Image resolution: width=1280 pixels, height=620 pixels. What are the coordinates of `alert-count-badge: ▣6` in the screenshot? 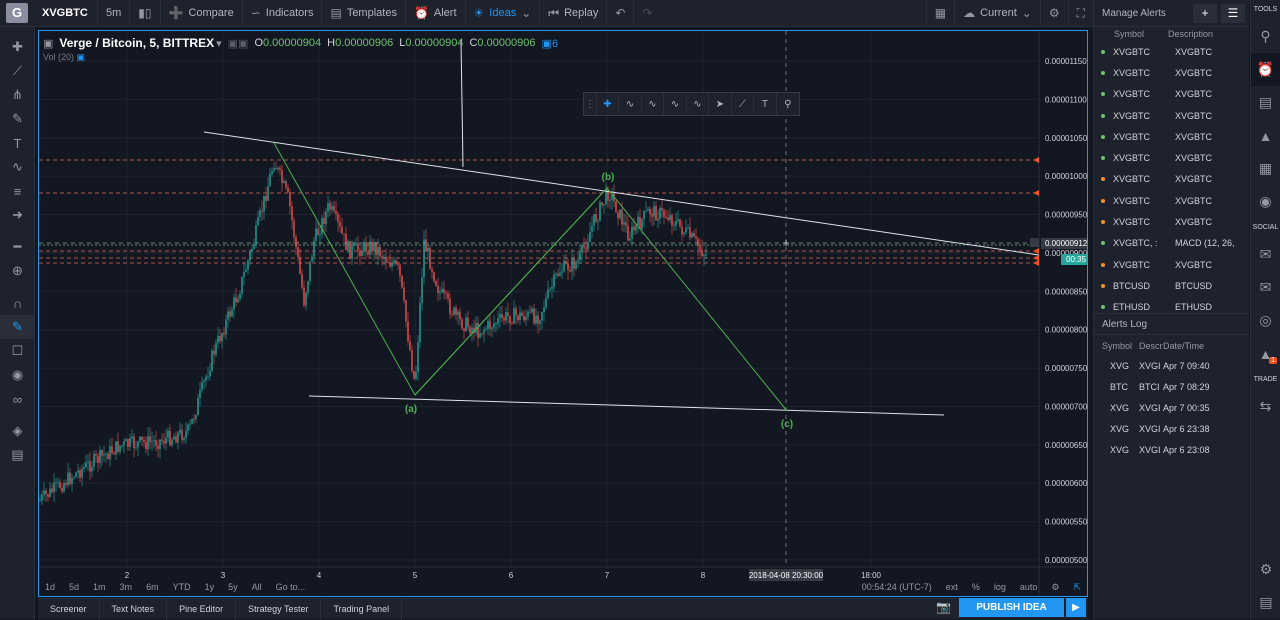 It's located at (550, 43).